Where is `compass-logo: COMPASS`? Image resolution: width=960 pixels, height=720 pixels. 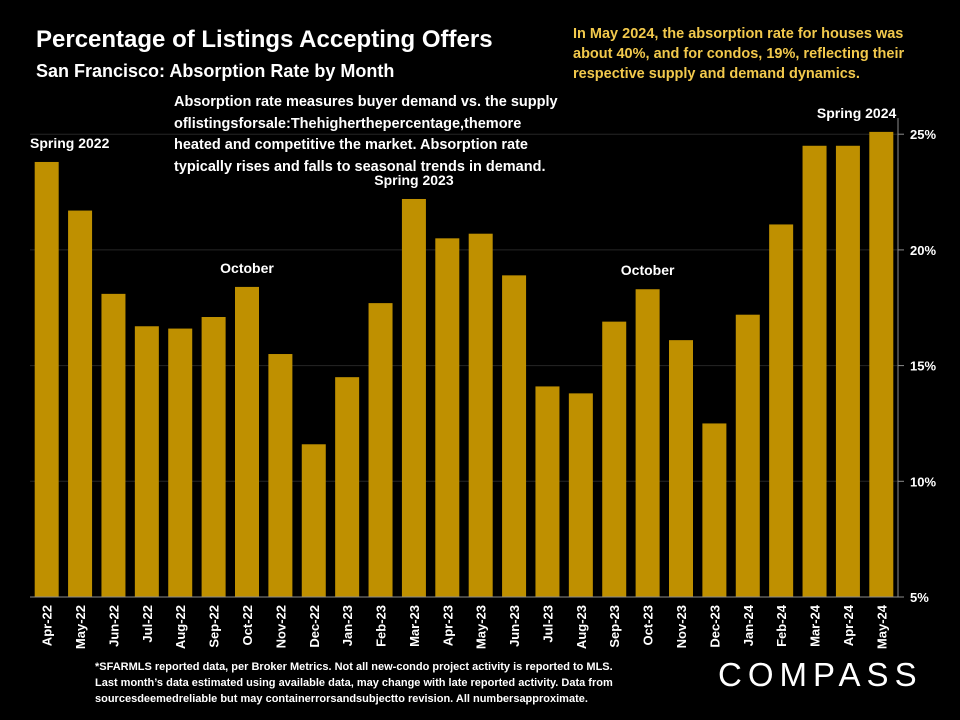 compass-logo: COMPASS is located at coordinates (820, 674).